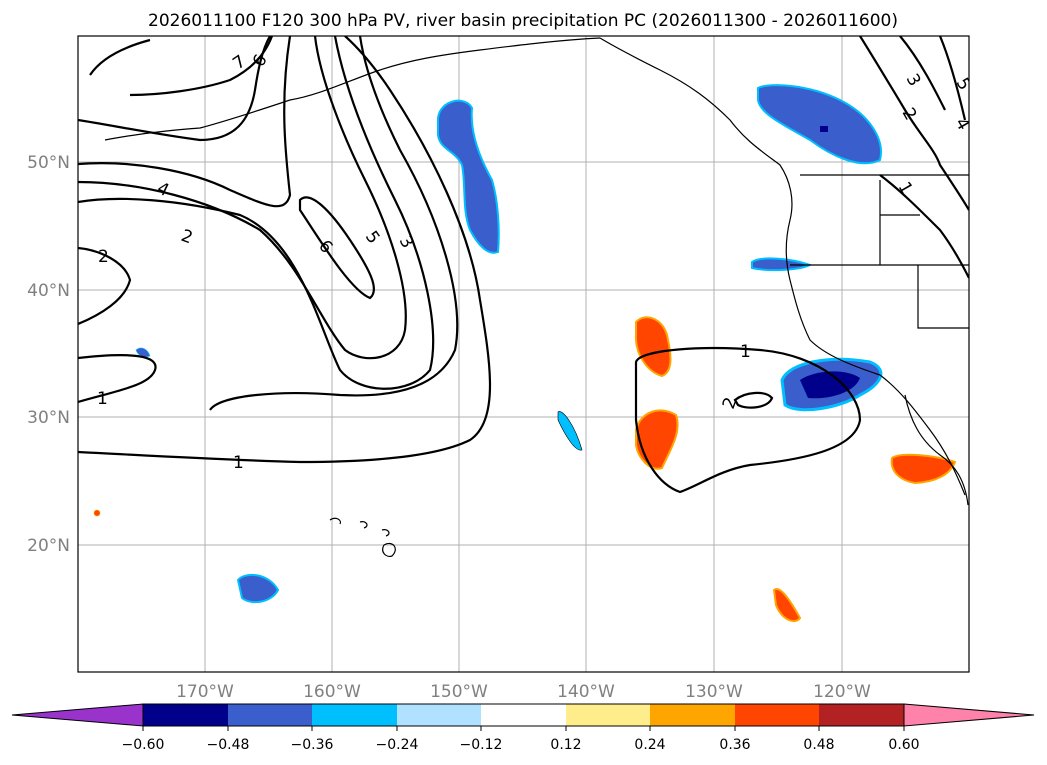  I want to click on latitude-labels: 50°N 40°N 30°N 20°N, so click(48, 354).